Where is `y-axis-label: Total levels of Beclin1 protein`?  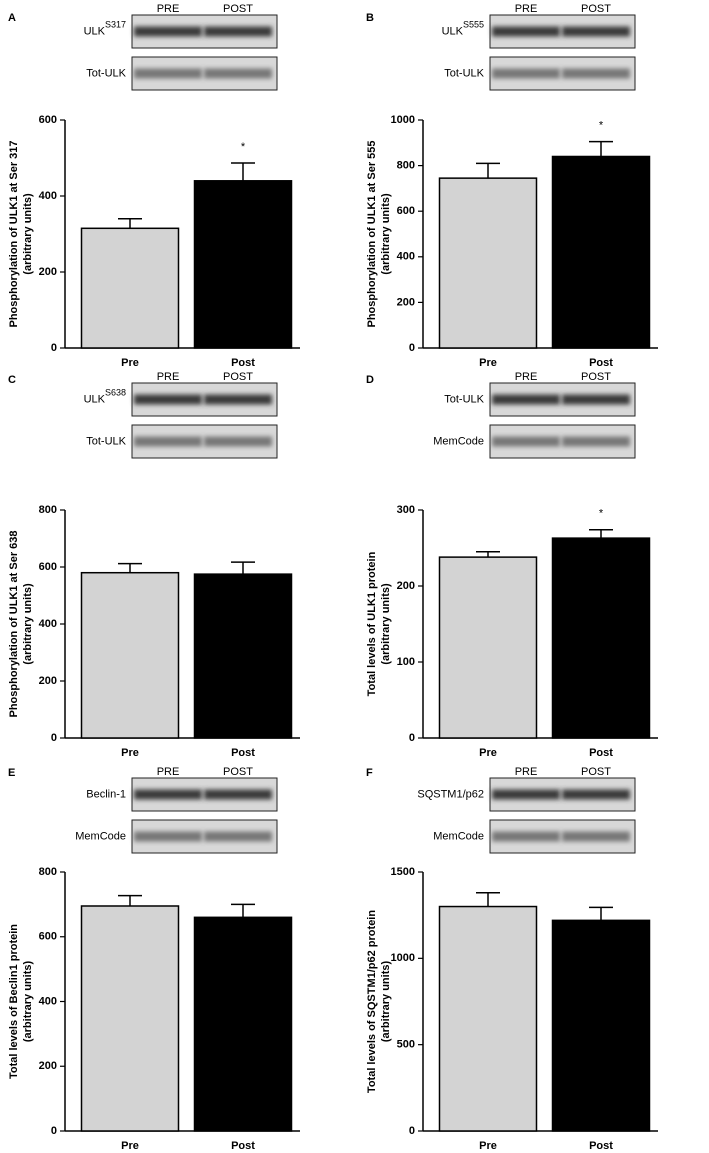 y-axis-label: Total levels of Beclin1 protein is located at coordinates (14, 1001).